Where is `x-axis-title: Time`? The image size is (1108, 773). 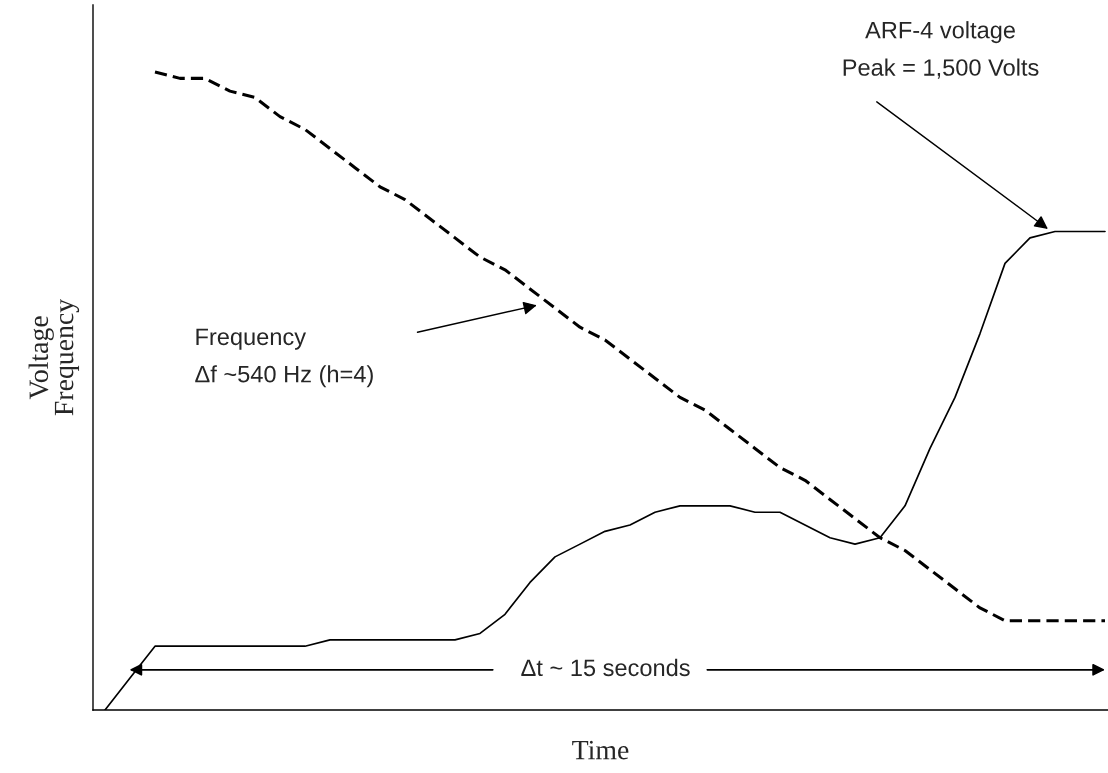 x-axis-title: Time is located at coordinates (600, 750).